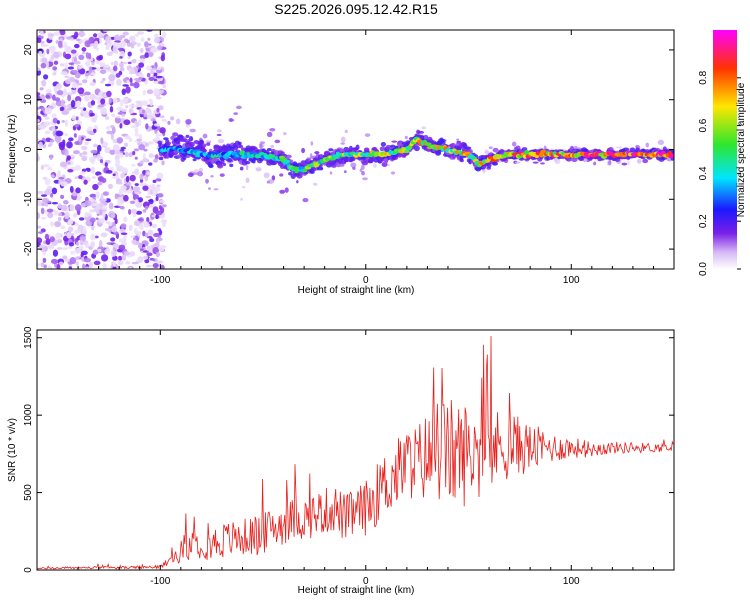 This screenshot has height=600, width=750. I want to click on snr-y-tick-label: 500, so click(28, 492).